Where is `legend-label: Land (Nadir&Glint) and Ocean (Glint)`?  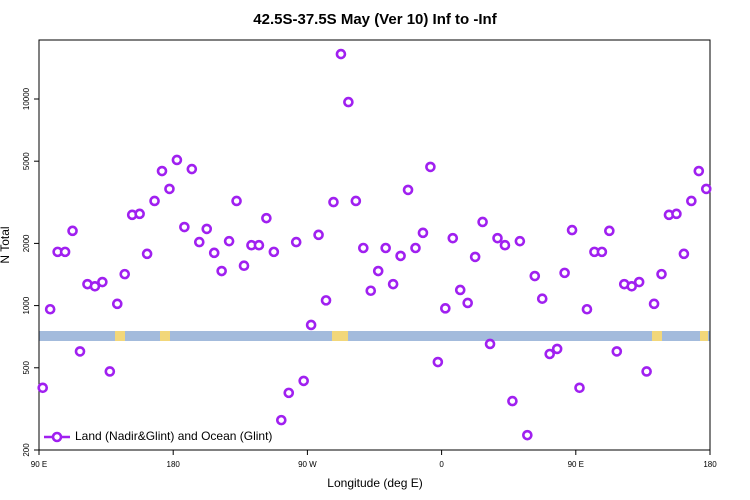 legend-label: Land (Nadir&Glint) and Ocean (Glint) is located at coordinates (173, 436).